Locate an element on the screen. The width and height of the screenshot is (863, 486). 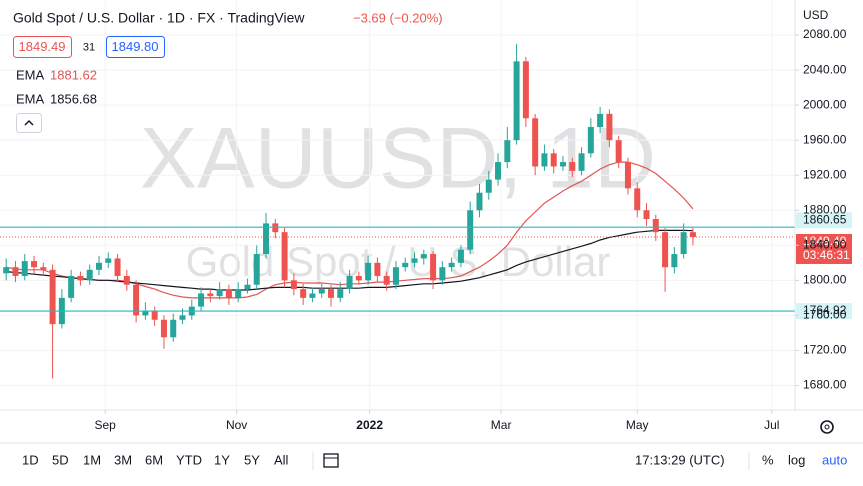
settings-icon is located at coordinates (827, 427).